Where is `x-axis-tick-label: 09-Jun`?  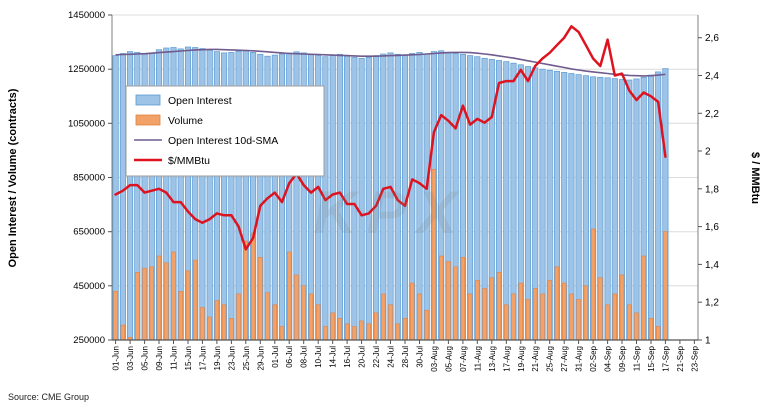 x-axis-tick-label: 09-Jun is located at coordinates (159, 358).